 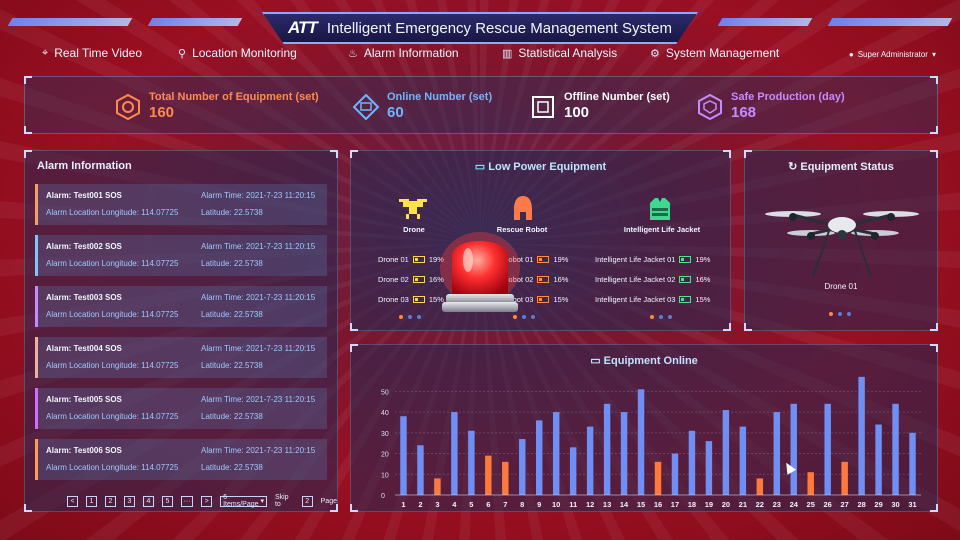 What do you see at coordinates (411, 299) in the screenshot?
I see `device-row: Drone 03 15%` at bounding box center [411, 299].